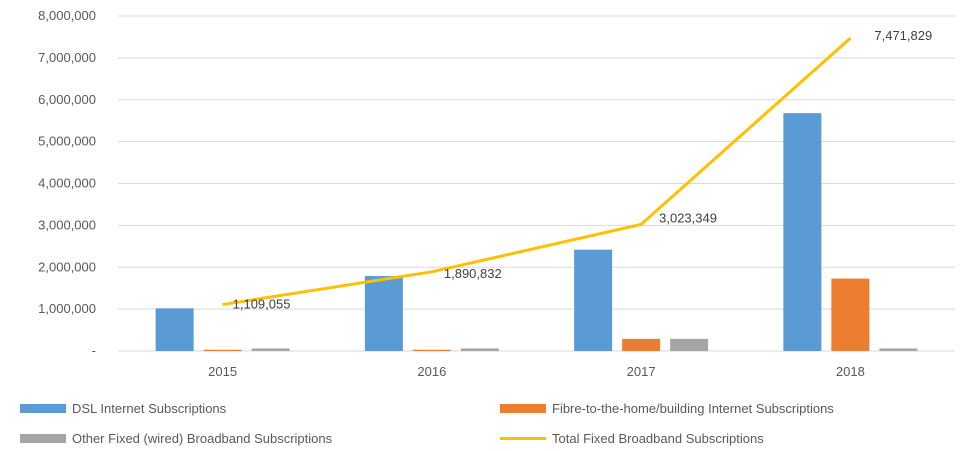  Describe the element at coordinates (431, 371) in the screenshot. I see `x-tick-label: 2016` at that location.